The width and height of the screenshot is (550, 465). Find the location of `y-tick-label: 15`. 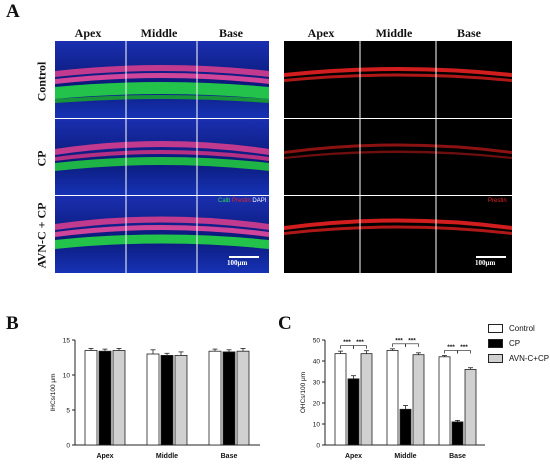

y-tick-label: 15 is located at coordinates (67, 341).